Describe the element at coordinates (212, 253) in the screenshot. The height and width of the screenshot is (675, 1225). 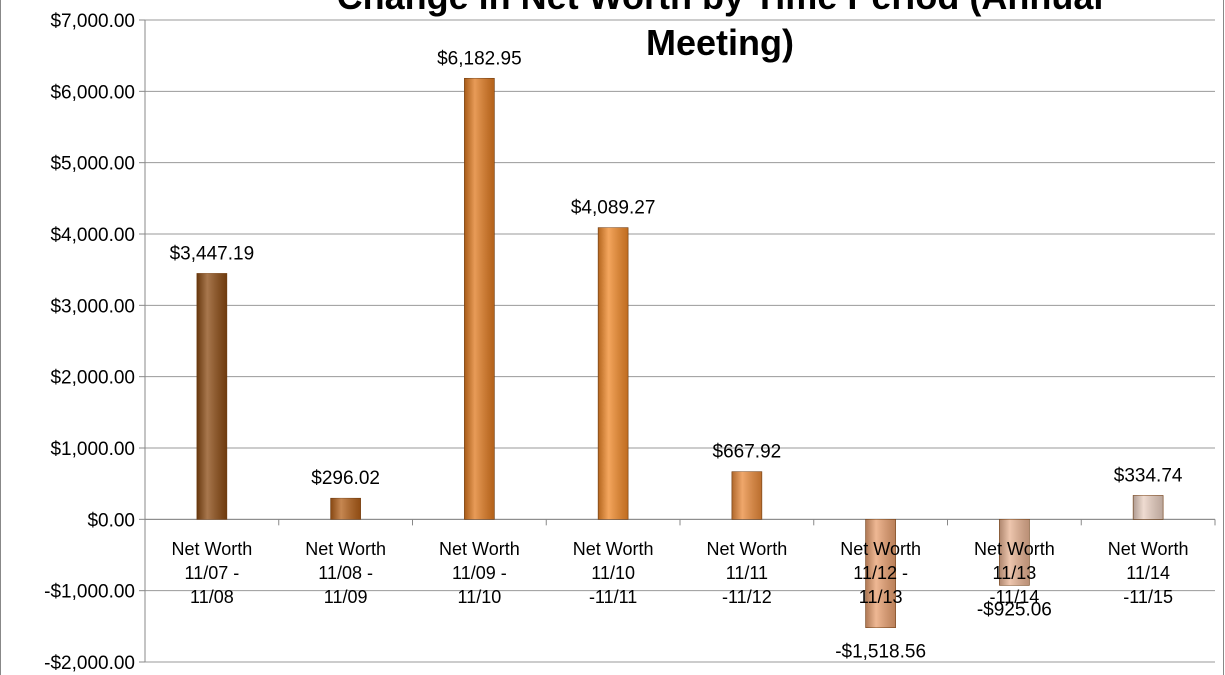
I see `value-label: $3,447.19` at that location.